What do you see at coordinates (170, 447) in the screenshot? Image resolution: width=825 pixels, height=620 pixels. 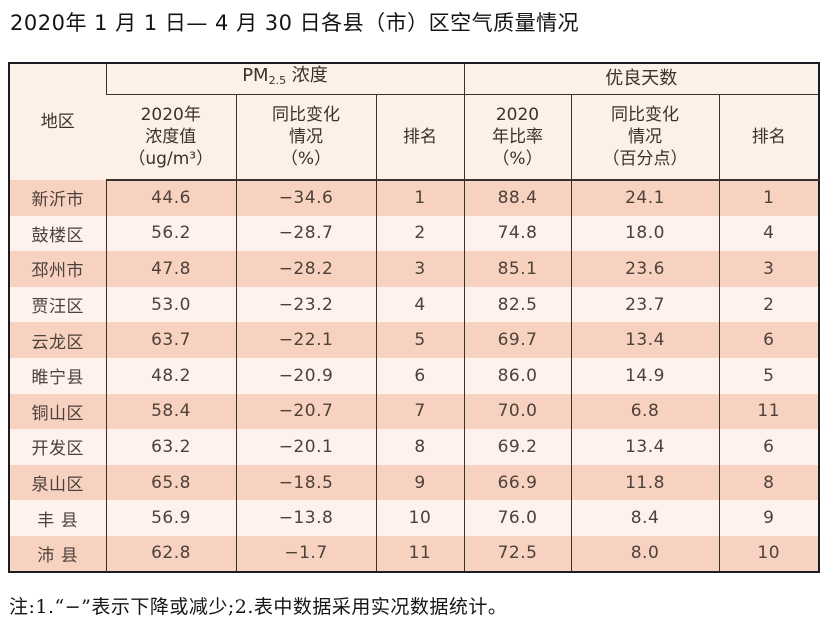 I see `cell-pm-value: 63.2` at bounding box center [170, 447].